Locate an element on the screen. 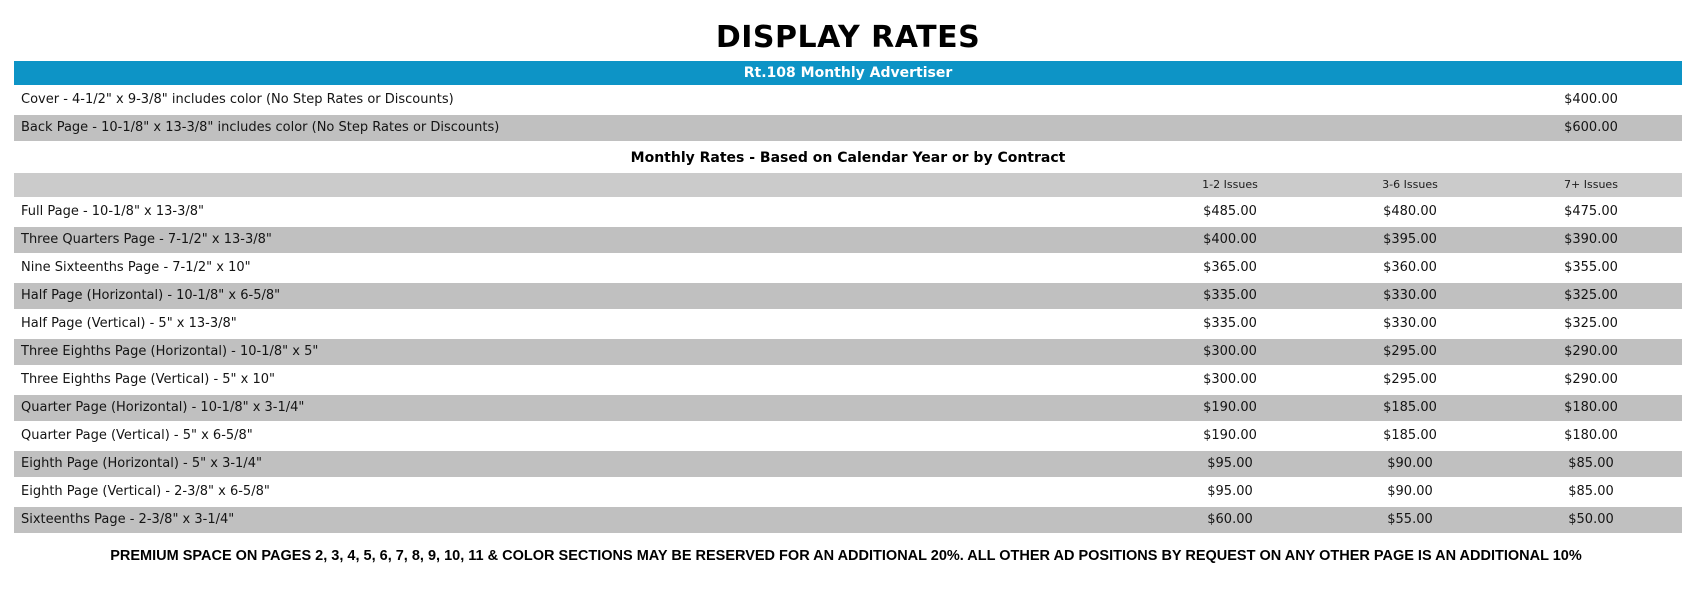 The image size is (1692, 591). price-1-2-issues: $365.00 is located at coordinates (1230, 267).